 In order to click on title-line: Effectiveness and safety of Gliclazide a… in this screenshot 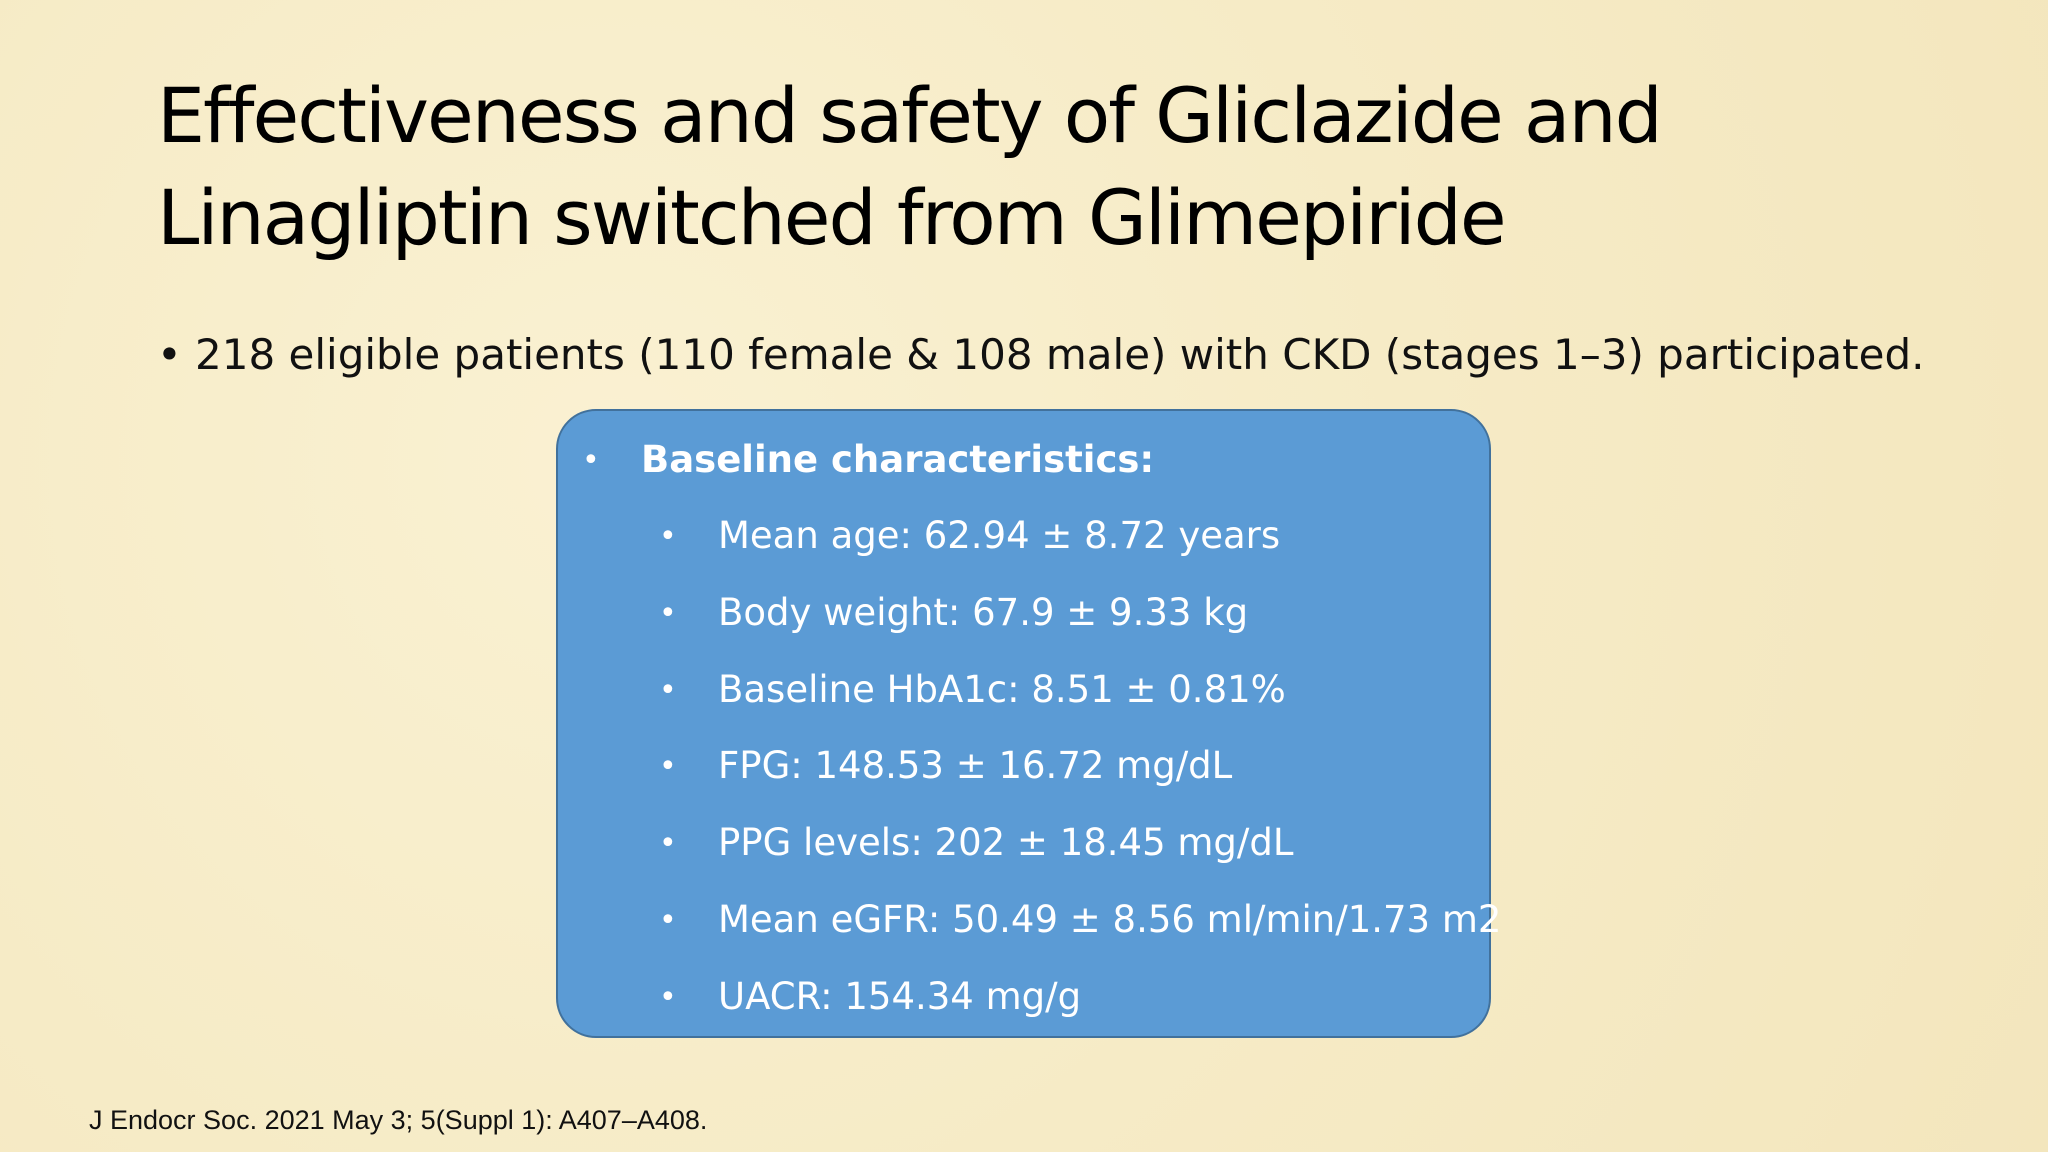, I will do `click(910, 115)`.